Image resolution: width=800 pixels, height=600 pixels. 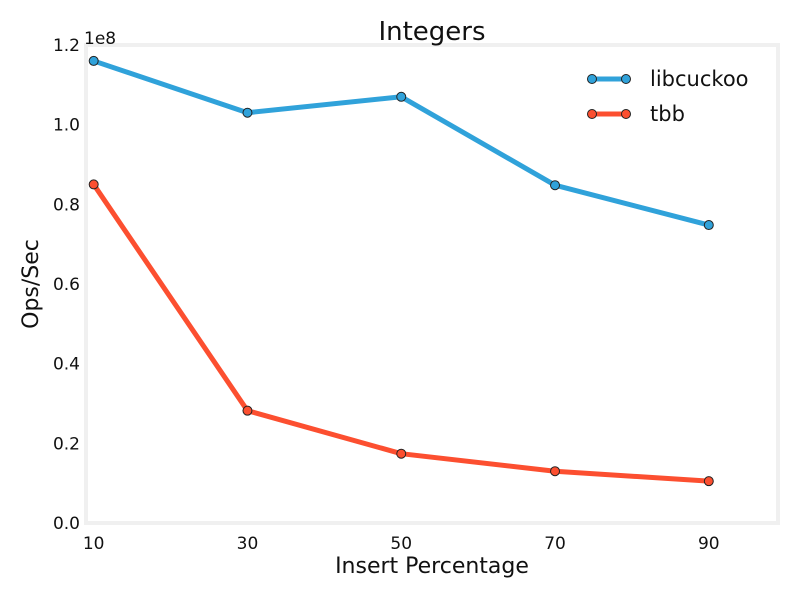 I want to click on x-tick-label: 10, so click(x=94, y=544).